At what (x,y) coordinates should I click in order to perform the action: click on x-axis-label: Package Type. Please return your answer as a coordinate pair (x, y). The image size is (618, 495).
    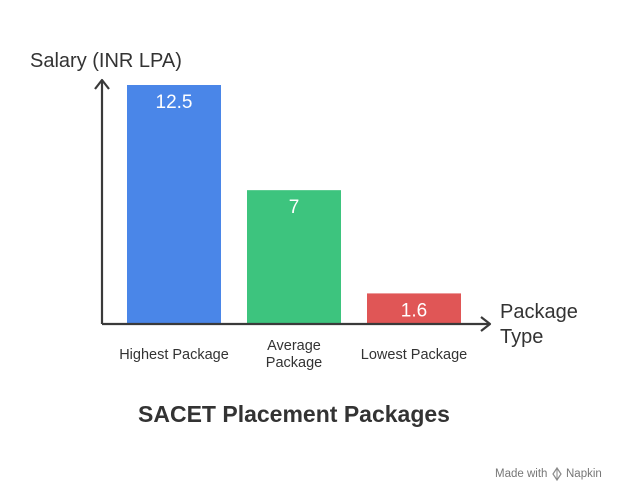
    Looking at the image, I should click on (541, 324).